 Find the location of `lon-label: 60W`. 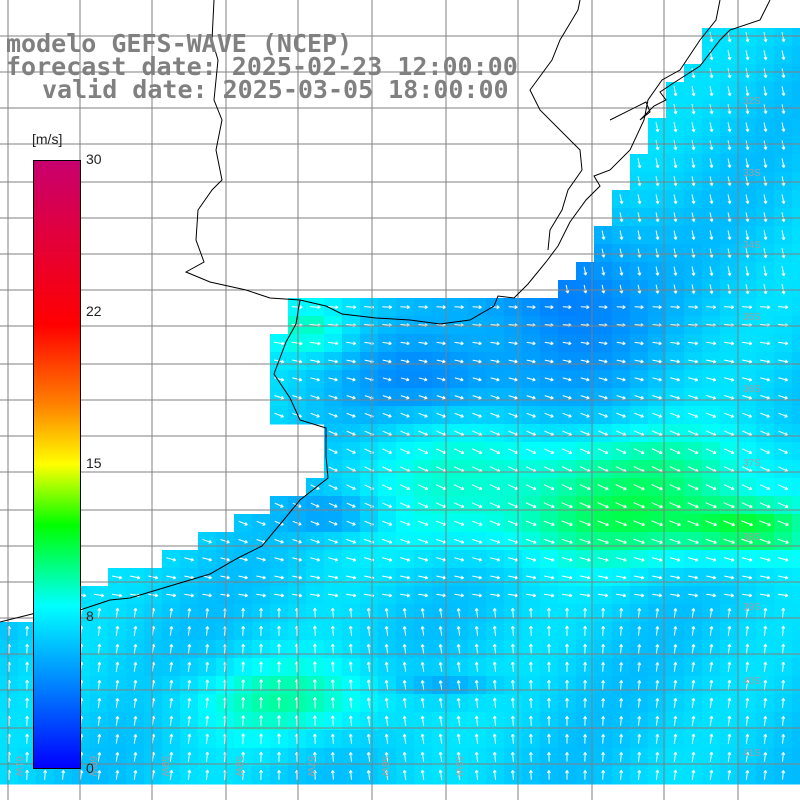

lon-label: 60W is located at coordinates (92, 766).